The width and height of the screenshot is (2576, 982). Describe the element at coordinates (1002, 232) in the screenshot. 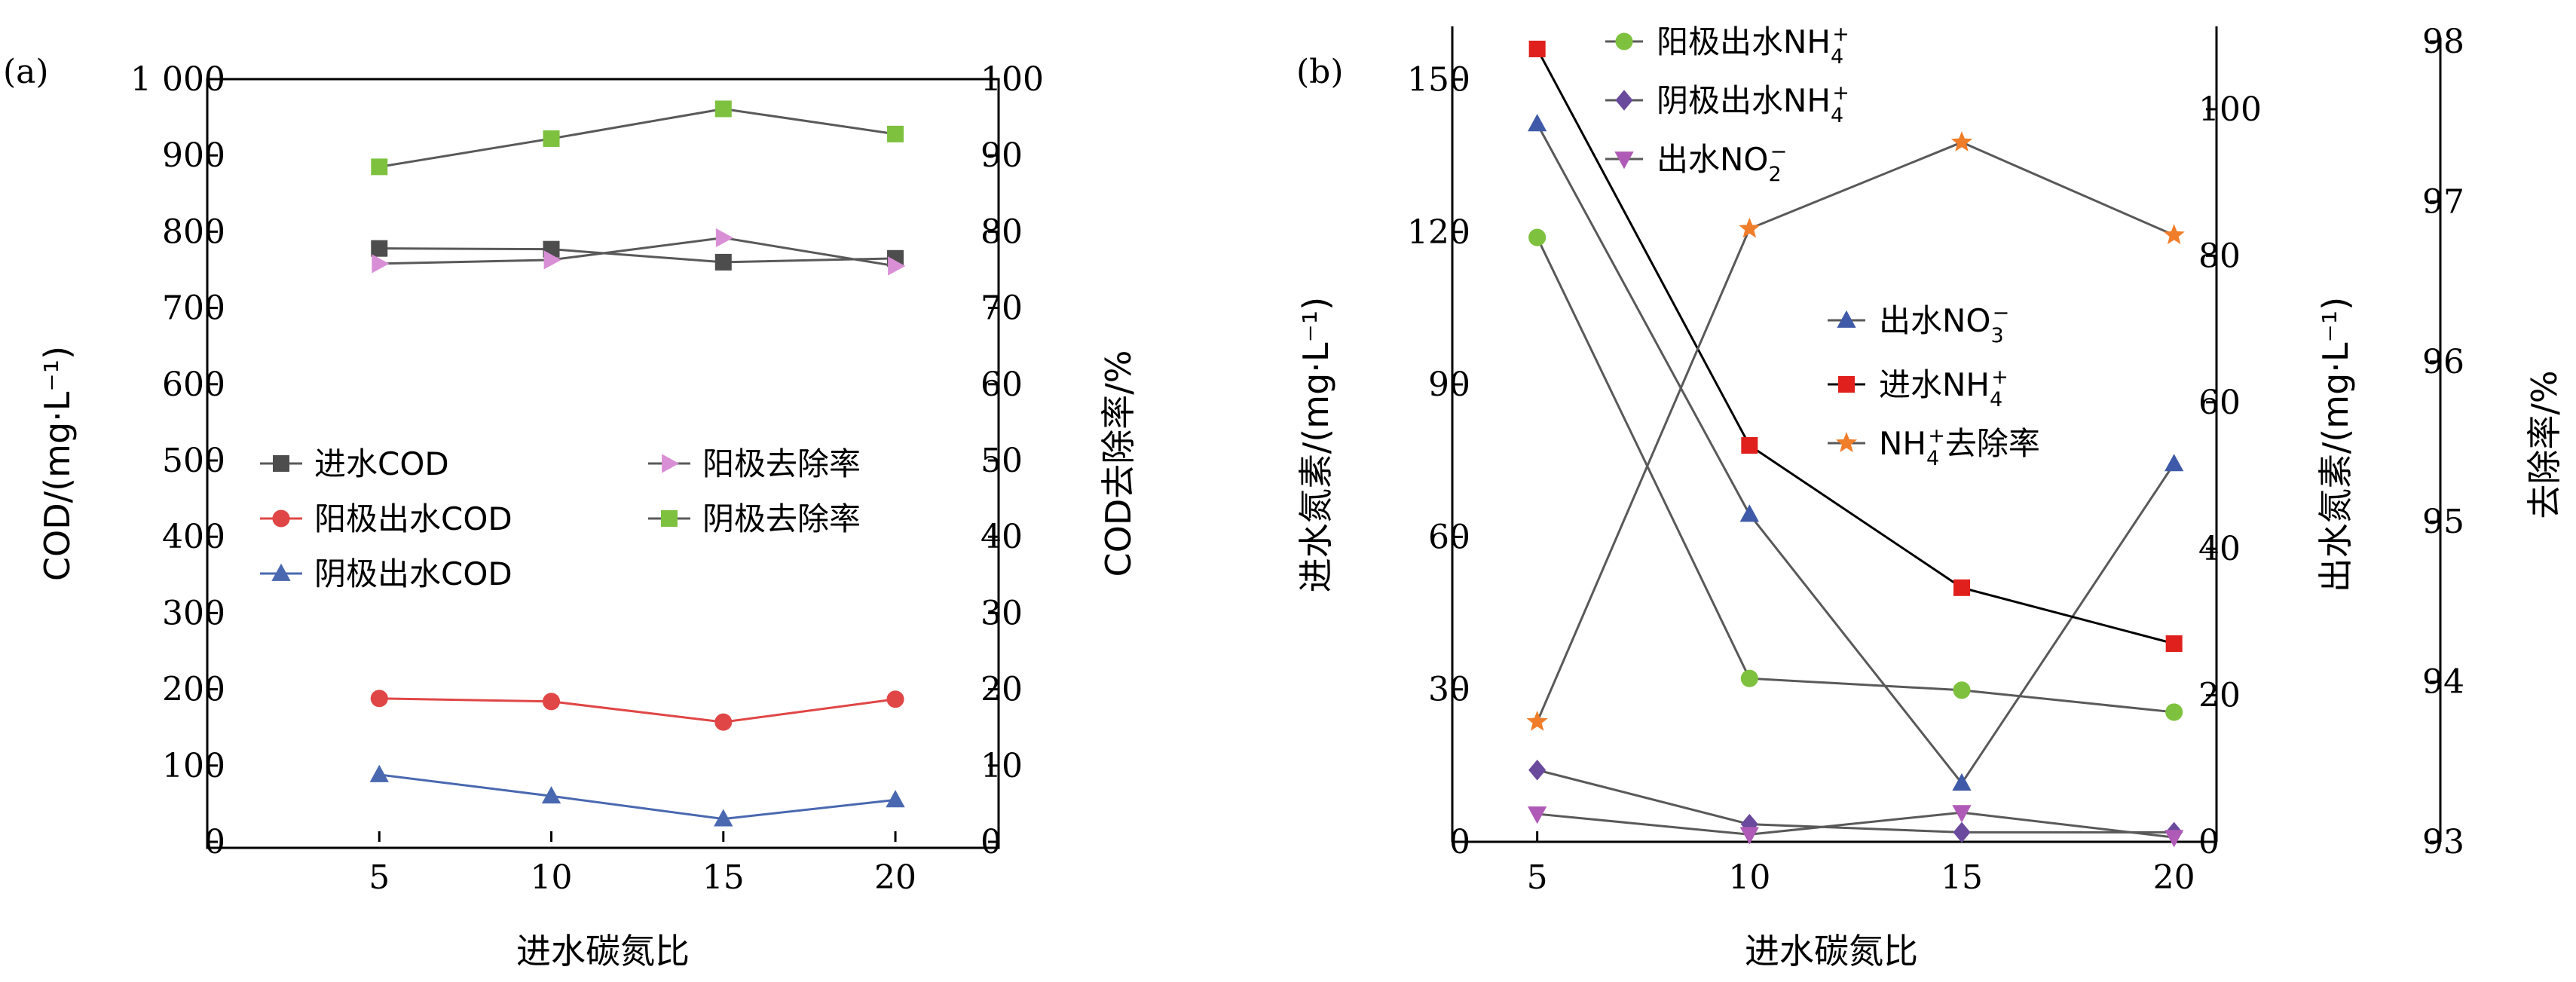

I see `panel-a-right-tick-label: 80` at that location.